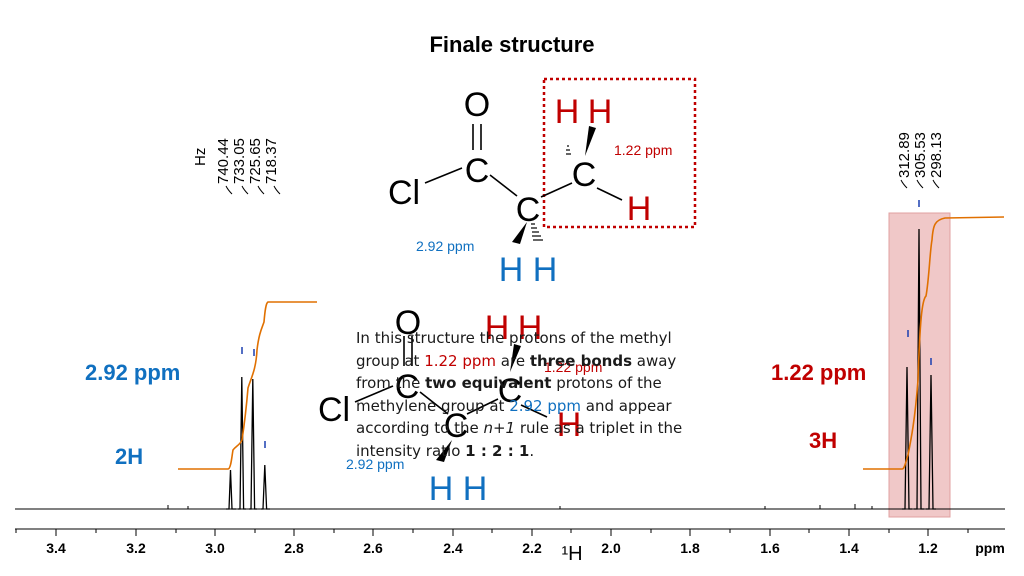 The image size is (1024, 576). What do you see at coordinates (497, 328) in the screenshot?
I see `overlay-atom-h-1: H` at bounding box center [497, 328].